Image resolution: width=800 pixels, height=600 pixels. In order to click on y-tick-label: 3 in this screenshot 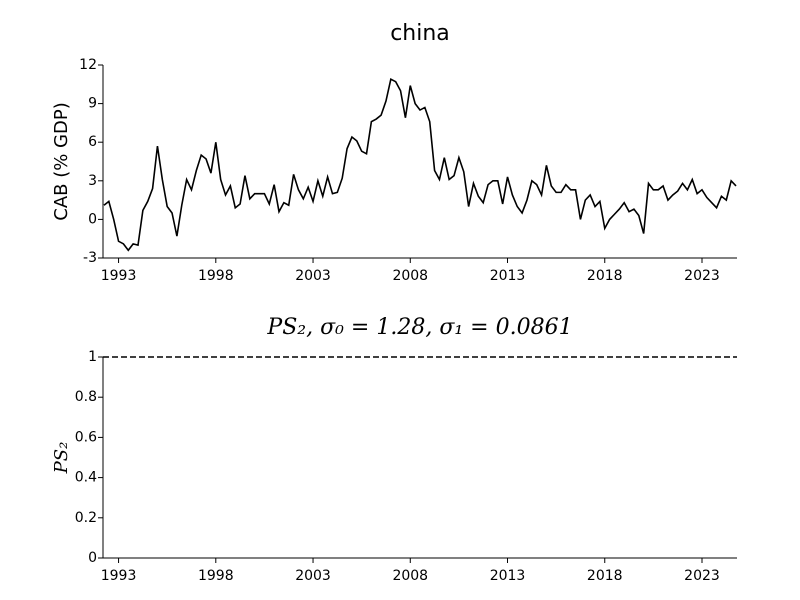, I will do `click(92, 181)`.